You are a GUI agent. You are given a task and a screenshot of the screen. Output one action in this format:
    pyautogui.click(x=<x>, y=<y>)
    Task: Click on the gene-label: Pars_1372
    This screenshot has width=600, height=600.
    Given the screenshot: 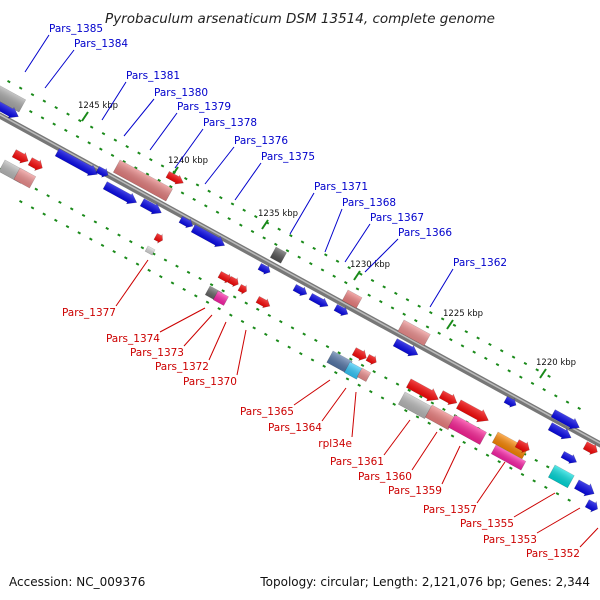 What is the action you would take?
    pyautogui.click(x=182, y=367)
    